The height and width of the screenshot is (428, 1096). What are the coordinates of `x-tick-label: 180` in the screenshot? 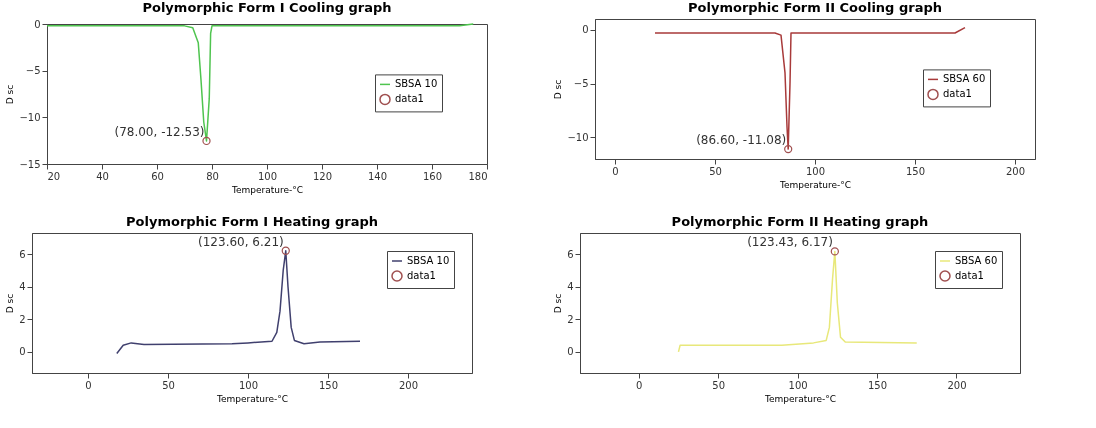 It's located at (478, 176).